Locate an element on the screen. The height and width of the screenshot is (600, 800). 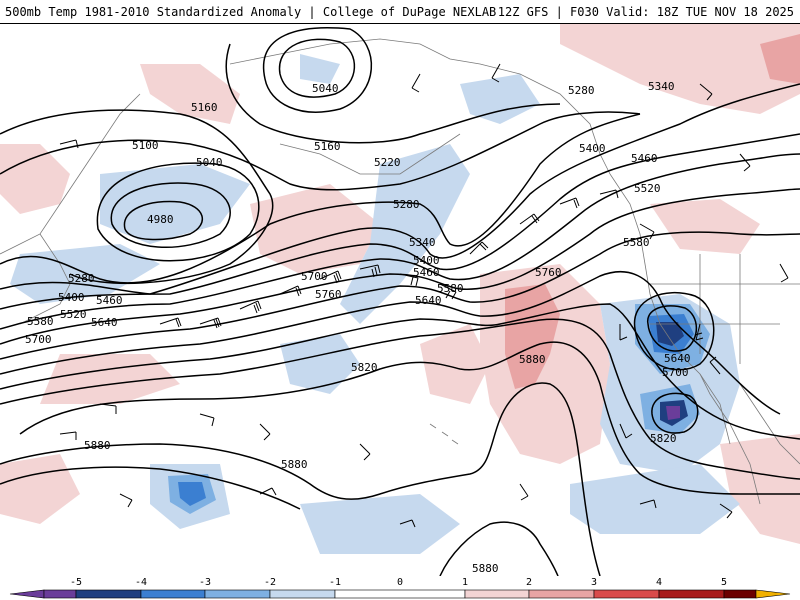
contour-5100-left is located at coordinates (178, 212).